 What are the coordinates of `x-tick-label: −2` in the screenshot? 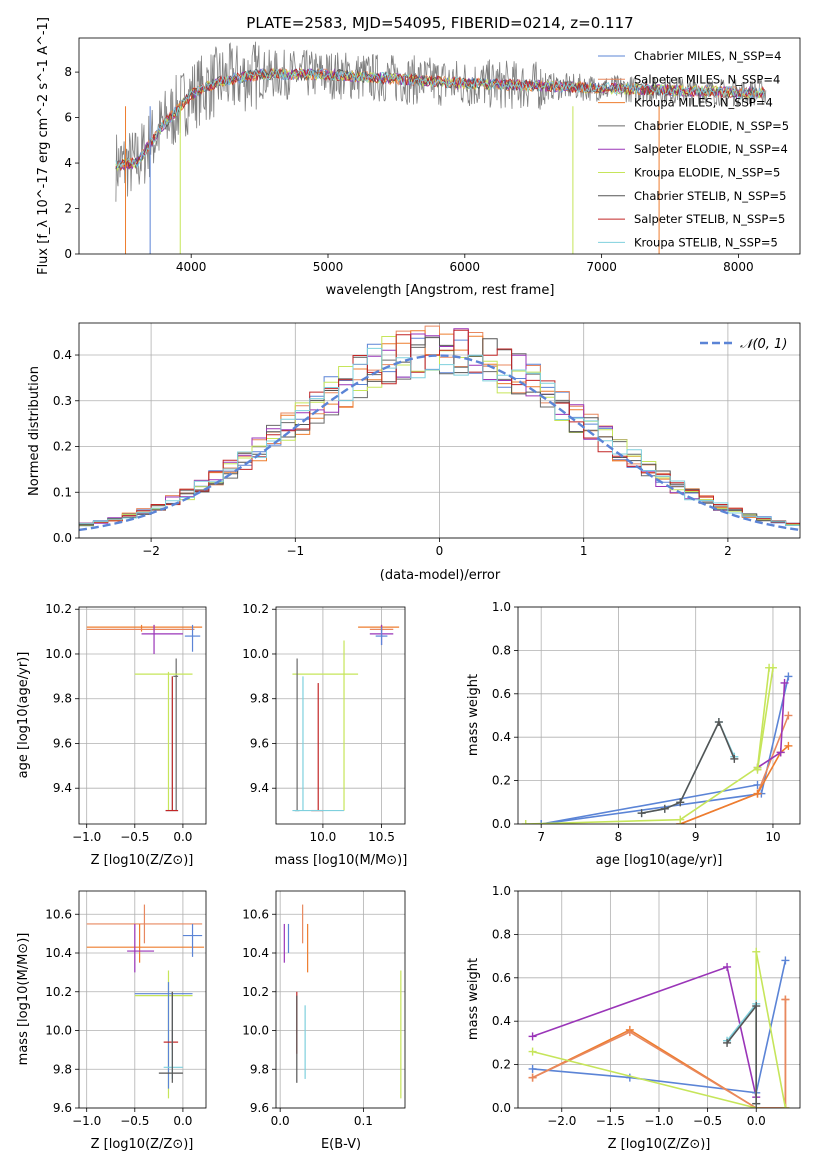 It's located at (151, 551).